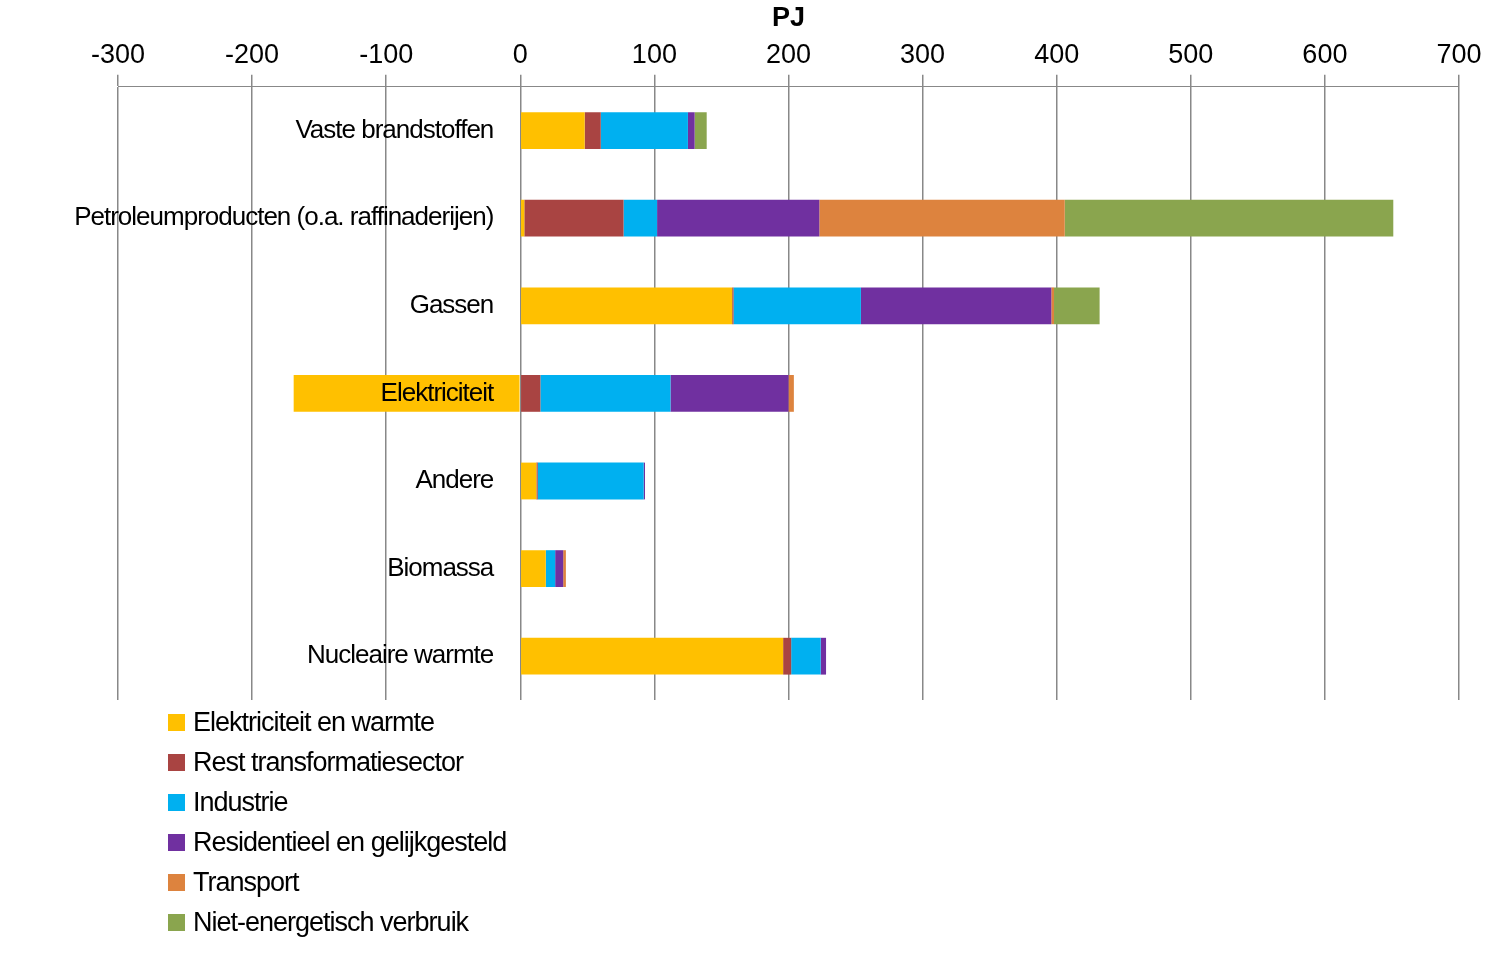  Describe the element at coordinates (350, 842) in the screenshot. I see `legend-label: Residentieel en gelijkgesteld` at that location.